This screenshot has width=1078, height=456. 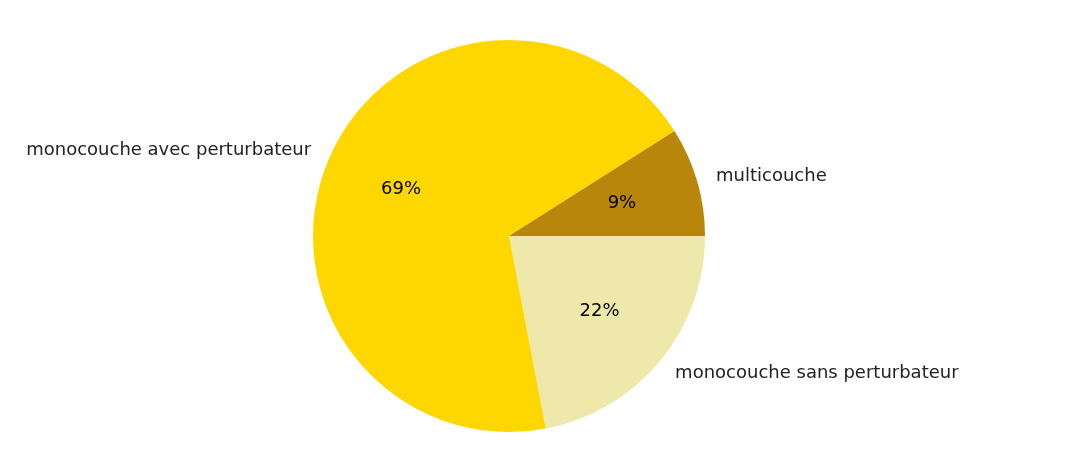 I want to click on slice-label: monocouche sans perturbateur, so click(x=817, y=372).